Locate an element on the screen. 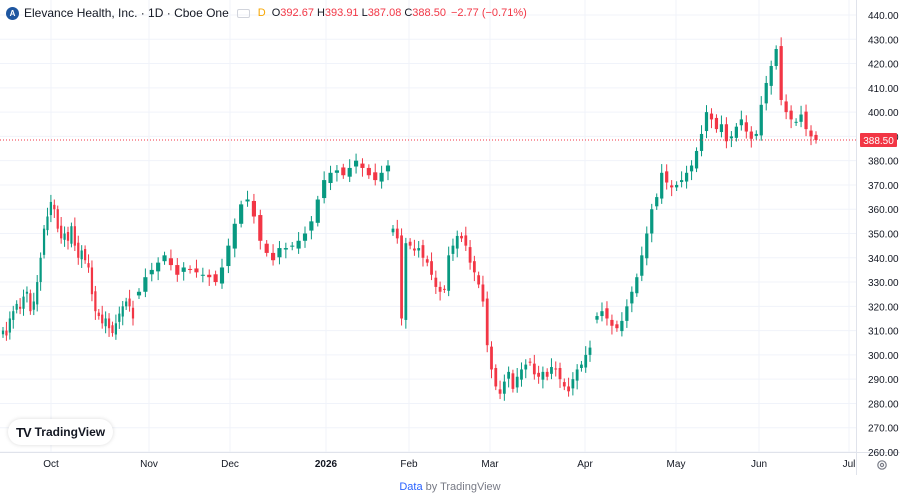 This screenshot has width=900, height=498. data-provider-badge: D is located at coordinates (261, 13).